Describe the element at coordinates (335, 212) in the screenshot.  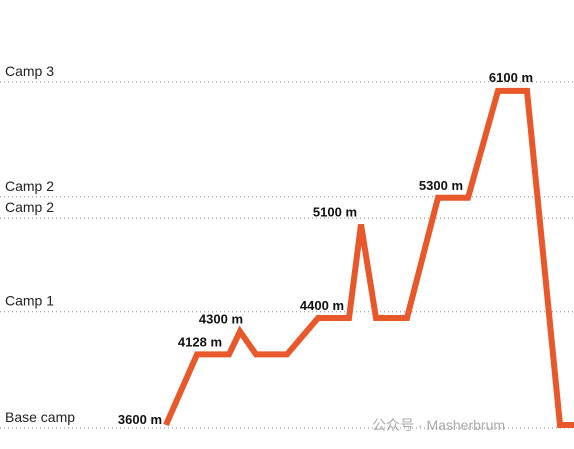
I see `data-label: 5100 m` at that location.